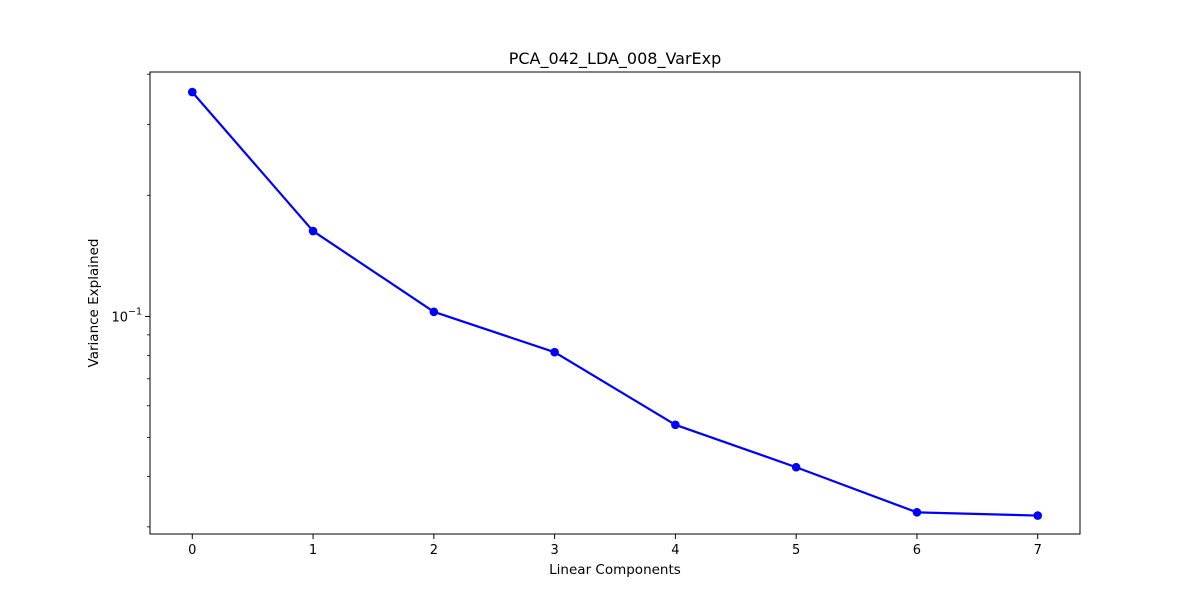 The height and width of the screenshot is (600, 1200). Describe the element at coordinates (554, 550) in the screenshot. I see `x-tick-label: 3` at that location.